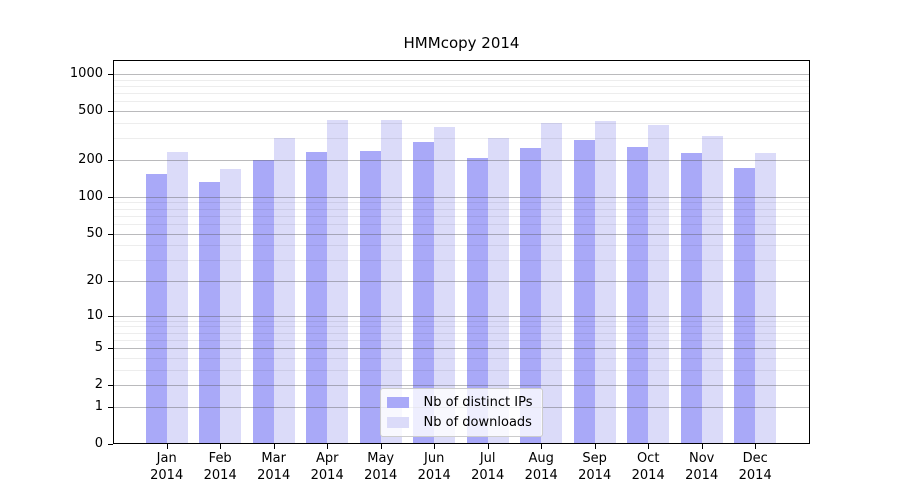 The height and width of the screenshot is (500, 900). Describe the element at coordinates (478, 402) in the screenshot. I see `legend-label-distinct-ips: Nb of distinct IPs` at that location.